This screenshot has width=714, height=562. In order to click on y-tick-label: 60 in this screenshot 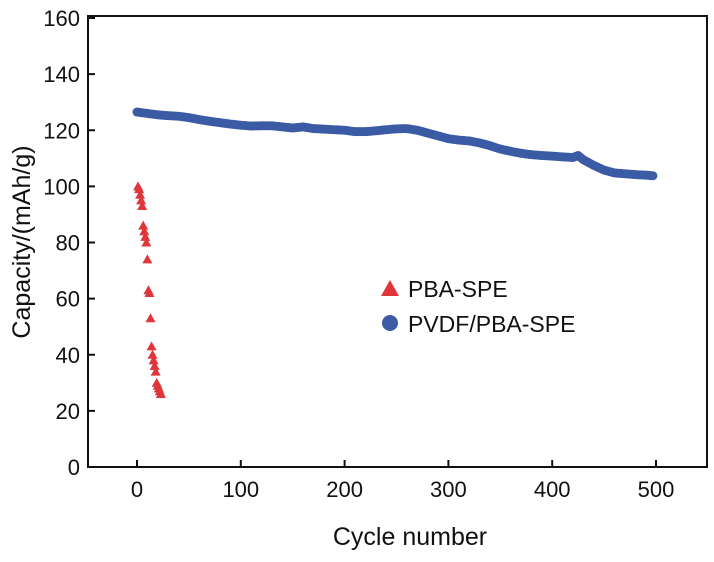, I will do `click(68, 299)`.